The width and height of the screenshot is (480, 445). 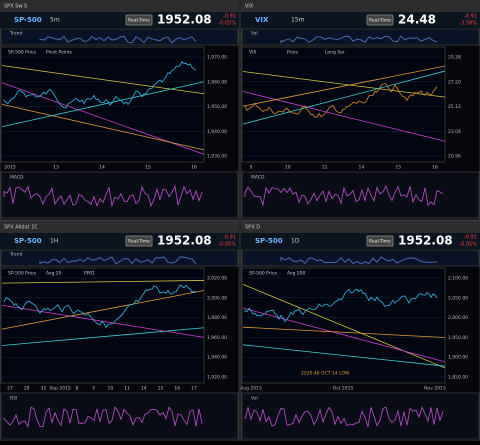 What do you see at coordinates (454, 157) in the screenshot?
I see `y-axis-label: 20.96` at bounding box center [454, 157].